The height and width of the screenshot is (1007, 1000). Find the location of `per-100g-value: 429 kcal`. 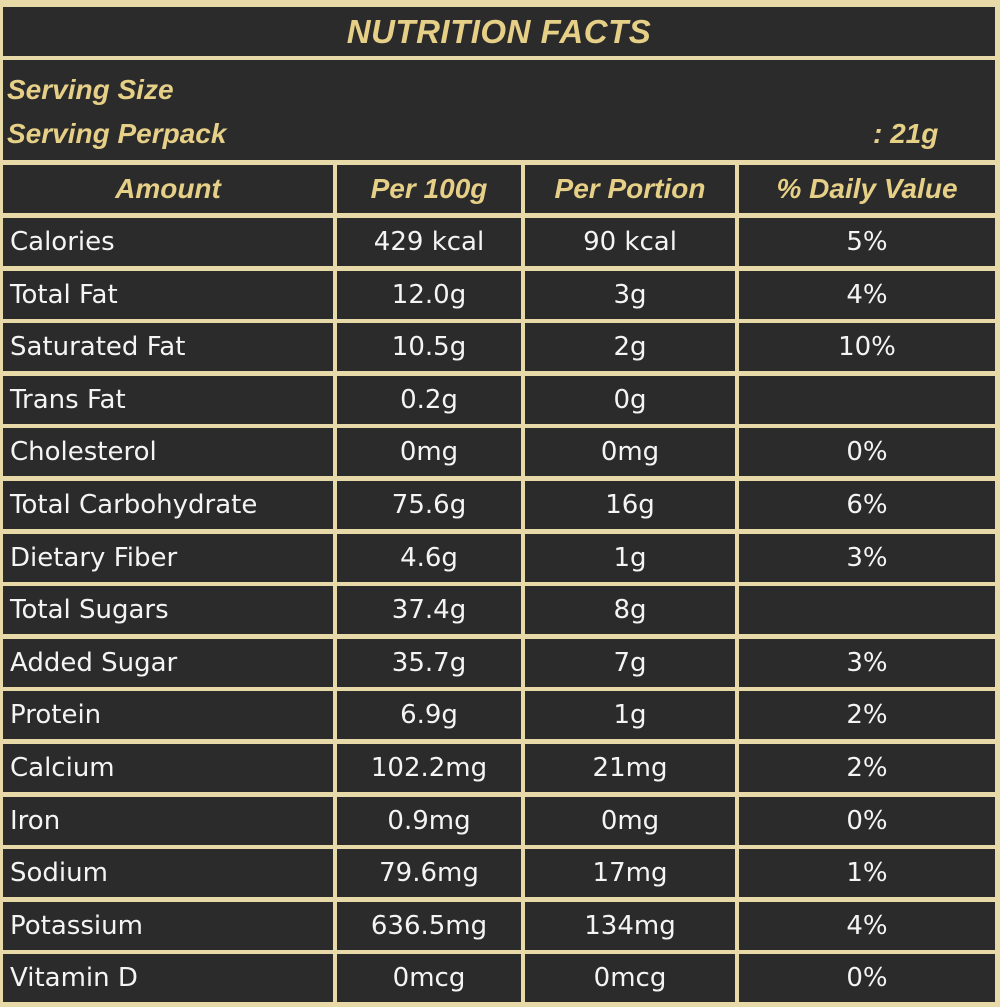

per-100g-value: 429 kcal is located at coordinates (429, 242).